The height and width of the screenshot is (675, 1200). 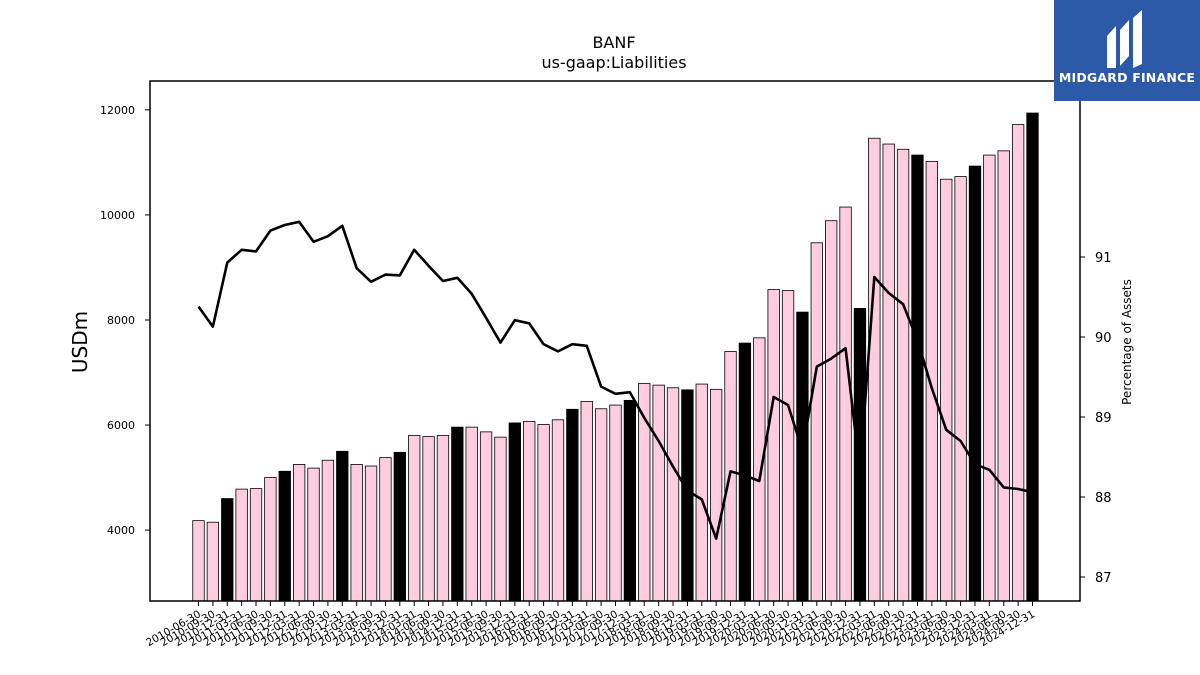 I want to click on y2-tick-label: 89, so click(x=1103, y=418).